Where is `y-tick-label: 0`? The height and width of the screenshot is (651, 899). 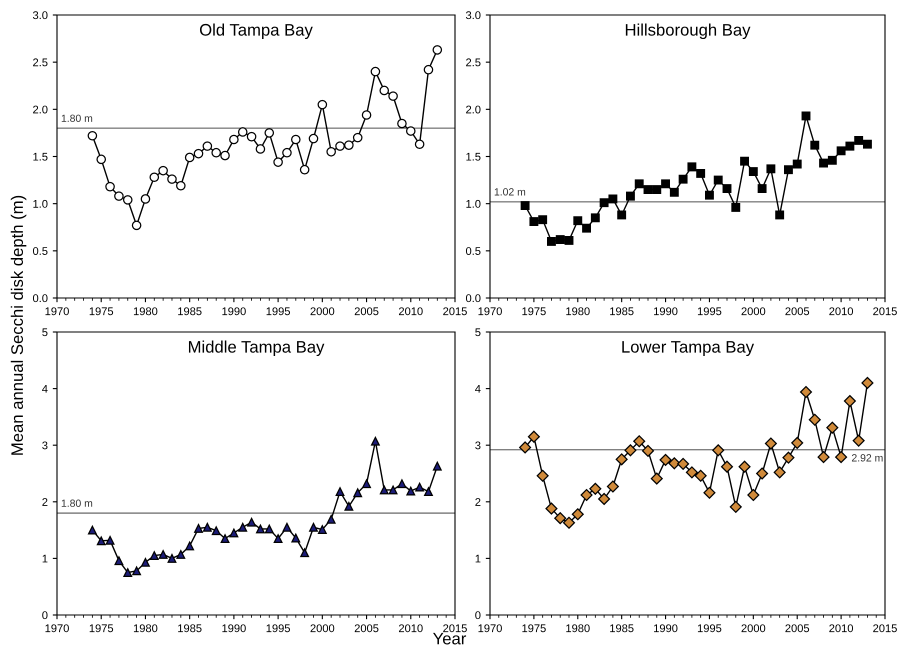
y-tick-label: 0 is located at coordinates (478, 615).